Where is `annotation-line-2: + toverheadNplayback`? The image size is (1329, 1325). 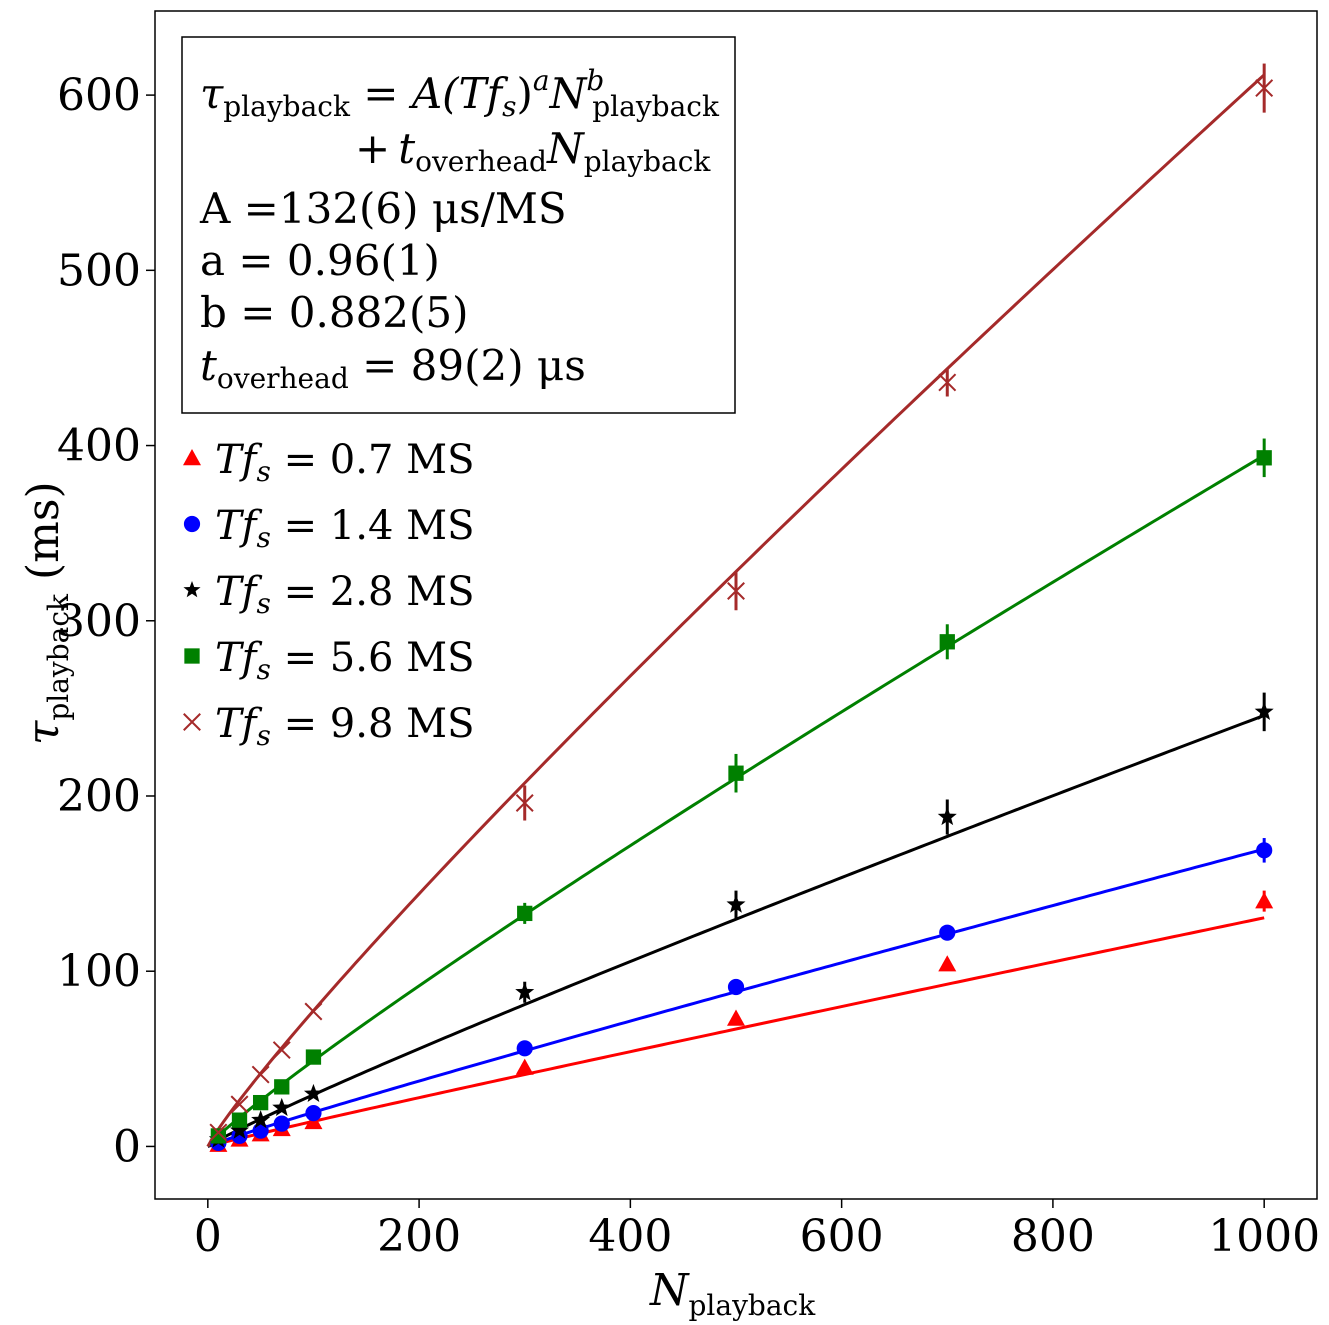 annotation-line-2: + toverheadNplayback is located at coordinates (533, 151).